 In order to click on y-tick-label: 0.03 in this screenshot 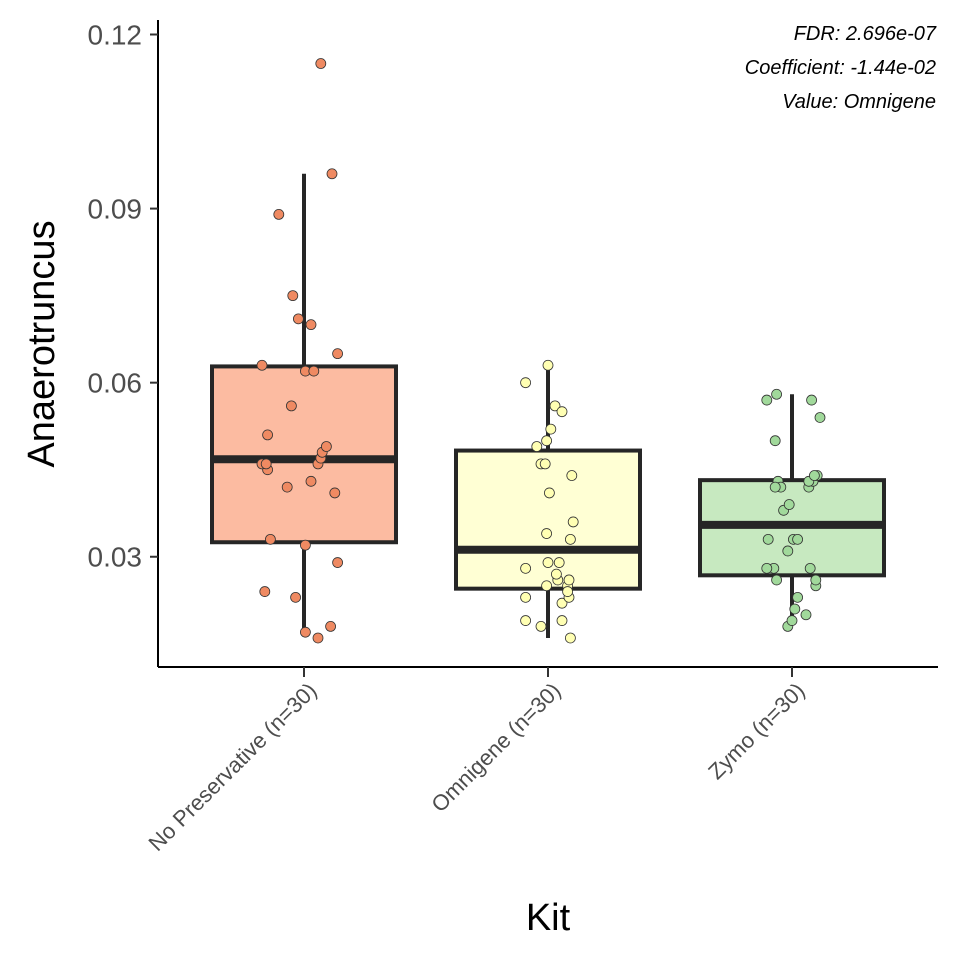, I will do `click(115, 557)`.